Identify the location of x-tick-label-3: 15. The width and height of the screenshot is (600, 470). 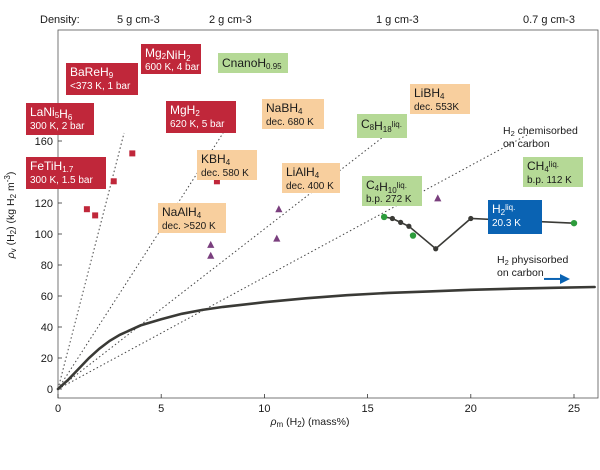
(367, 409).